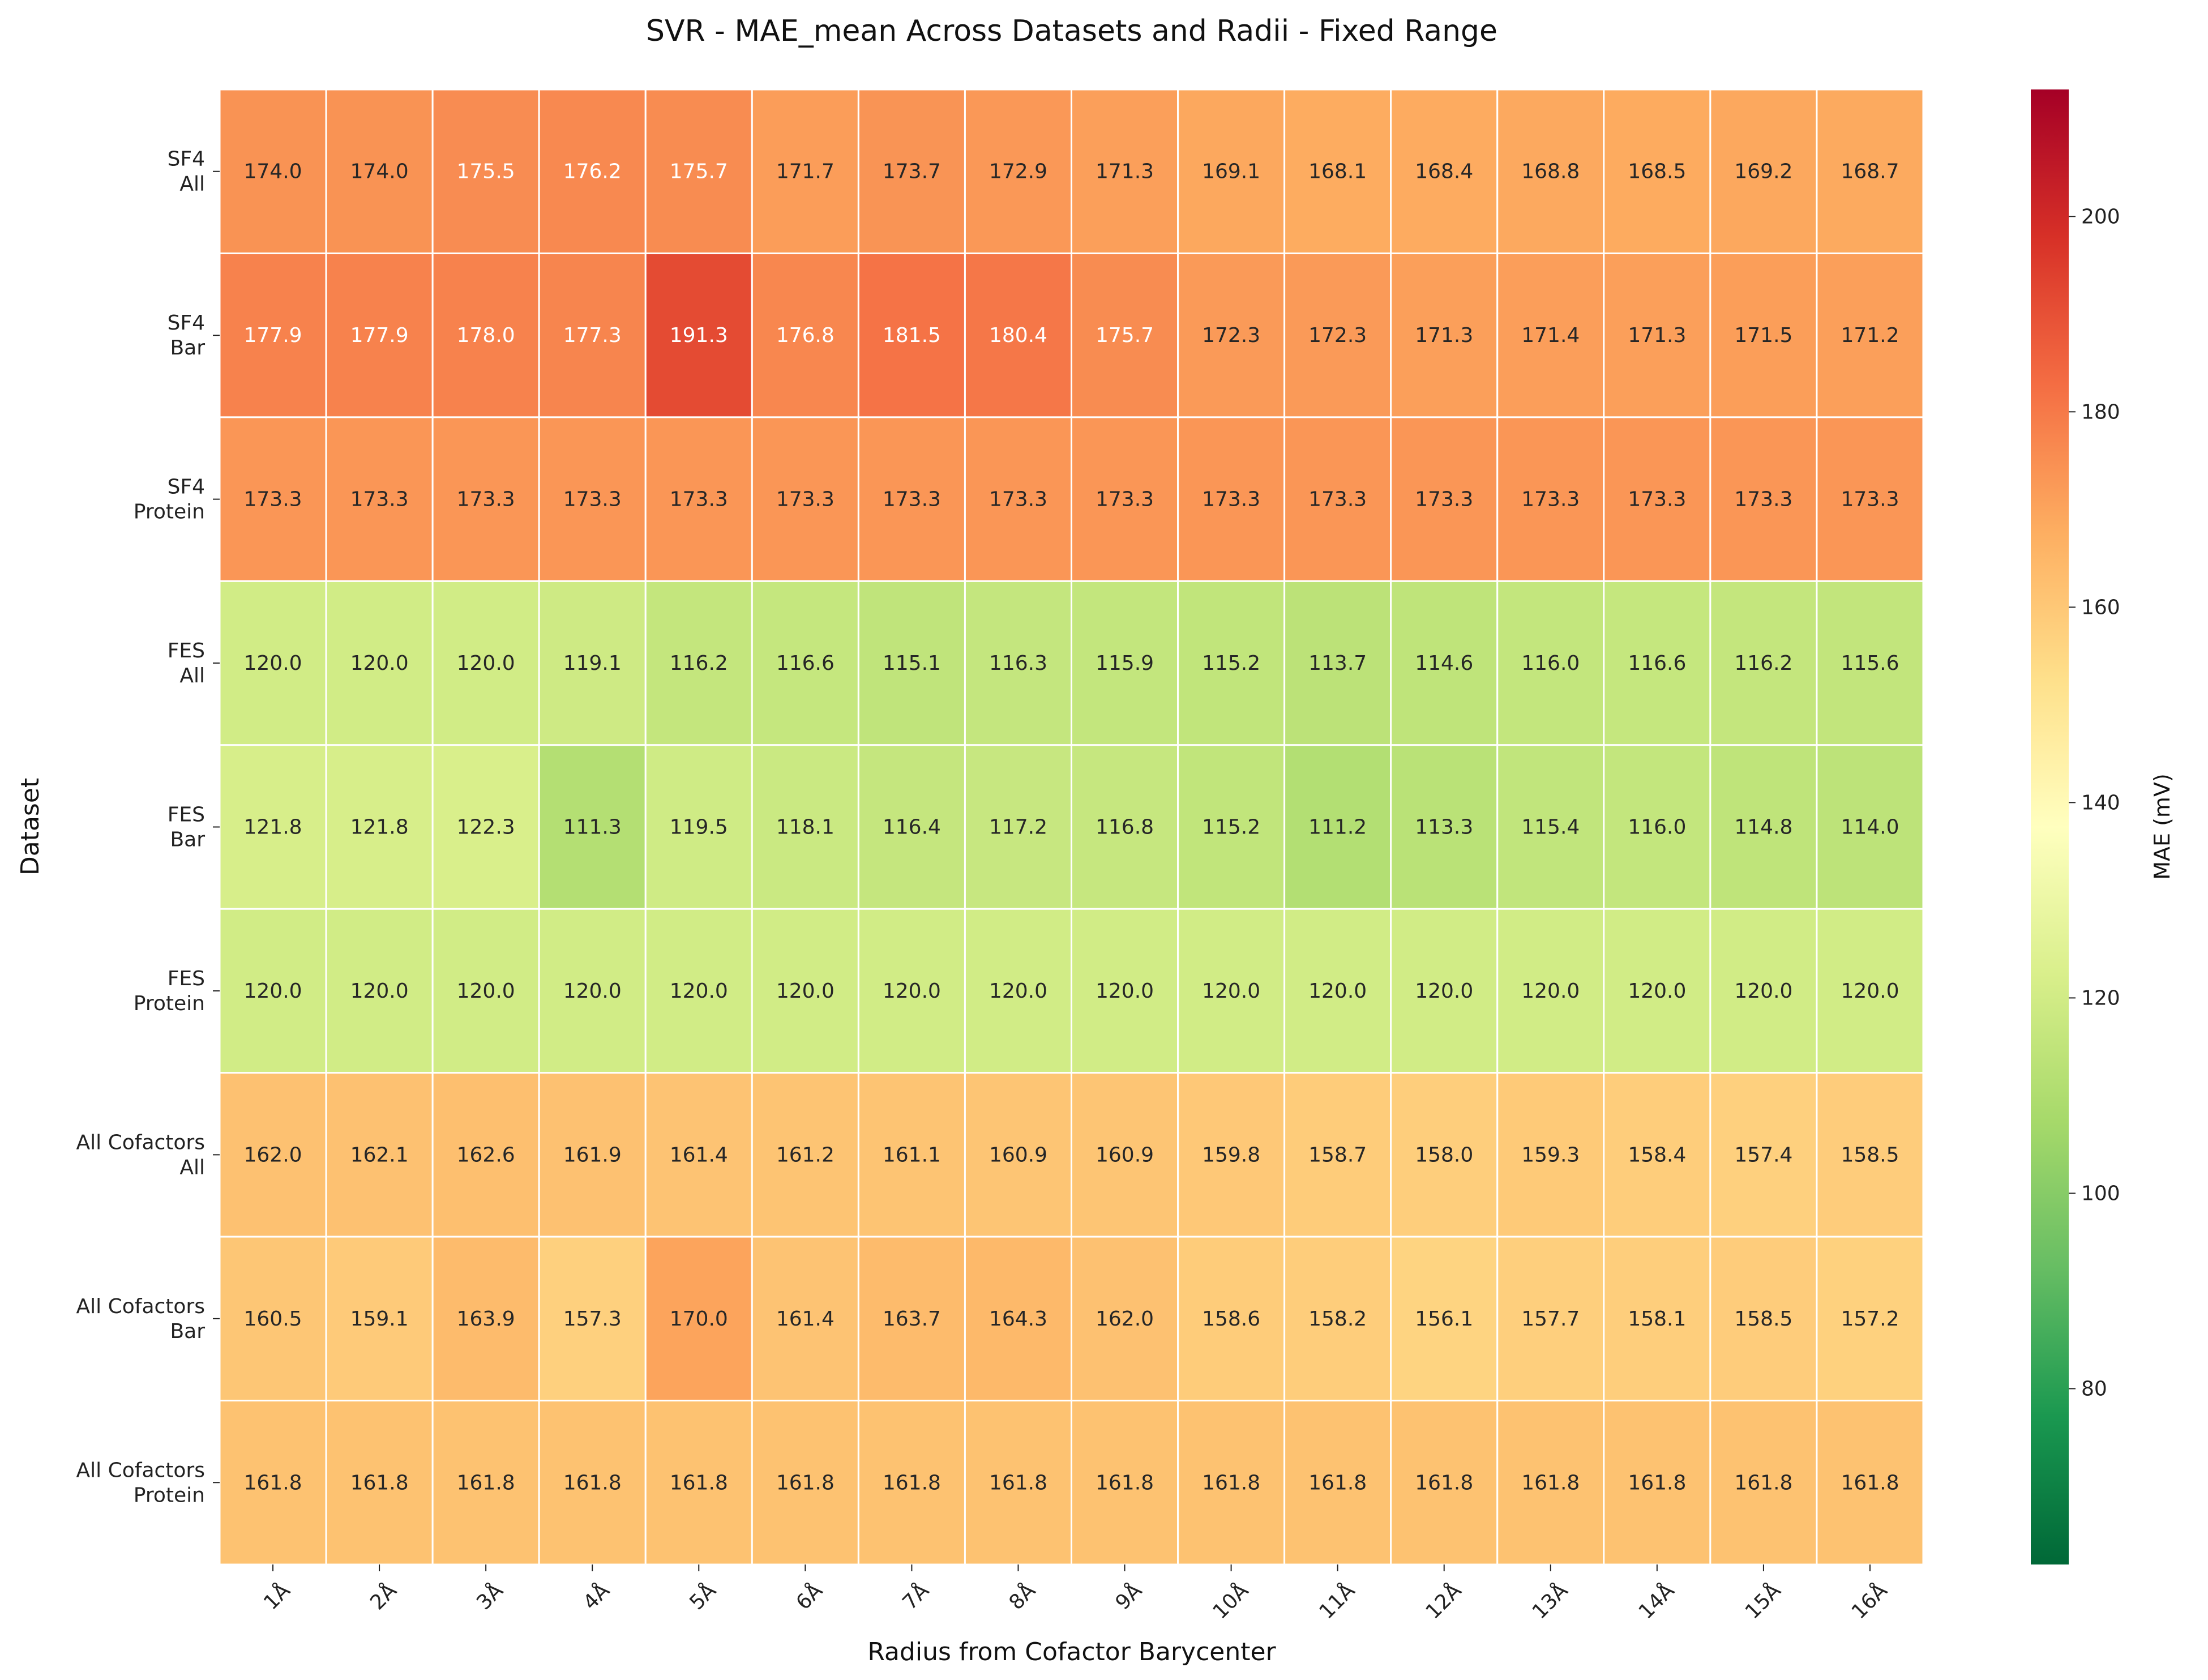  Describe the element at coordinates (1444, 827) in the screenshot. I see `cell-value-label: 113.3` at that location.